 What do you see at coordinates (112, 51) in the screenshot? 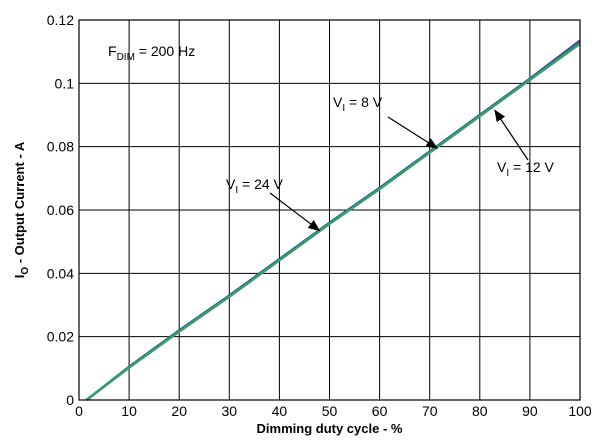
I see `inset-main: F` at bounding box center [112, 51].